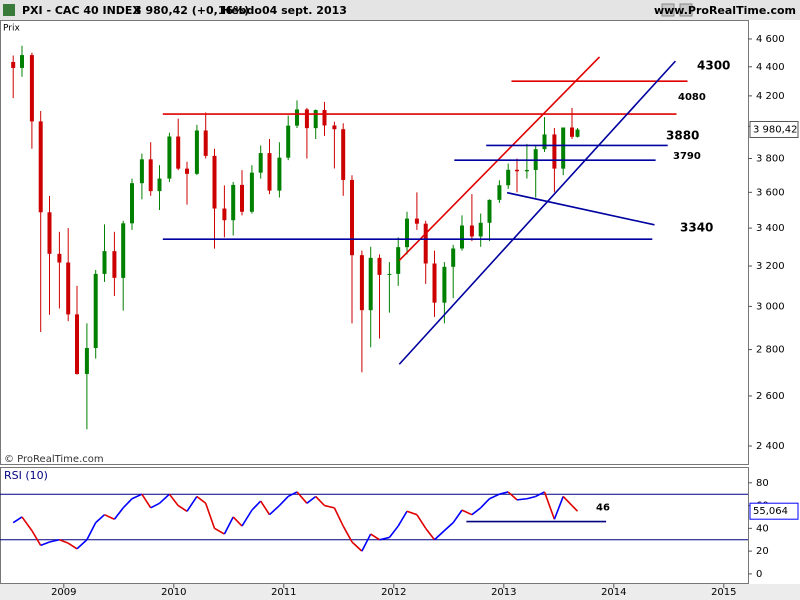 The width and height of the screenshot is (800, 600). What do you see at coordinates (682, 136) in the screenshot?
I see `line-label: 3880` at bounding box center [682, 136].